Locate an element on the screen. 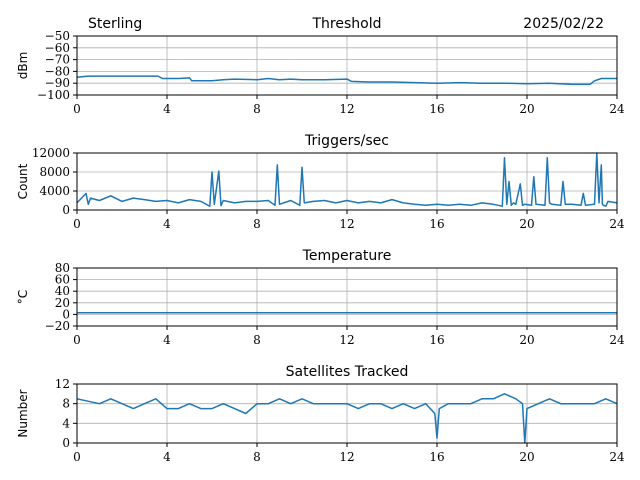  station-label: Sterling is located at coordinates (115, 24).